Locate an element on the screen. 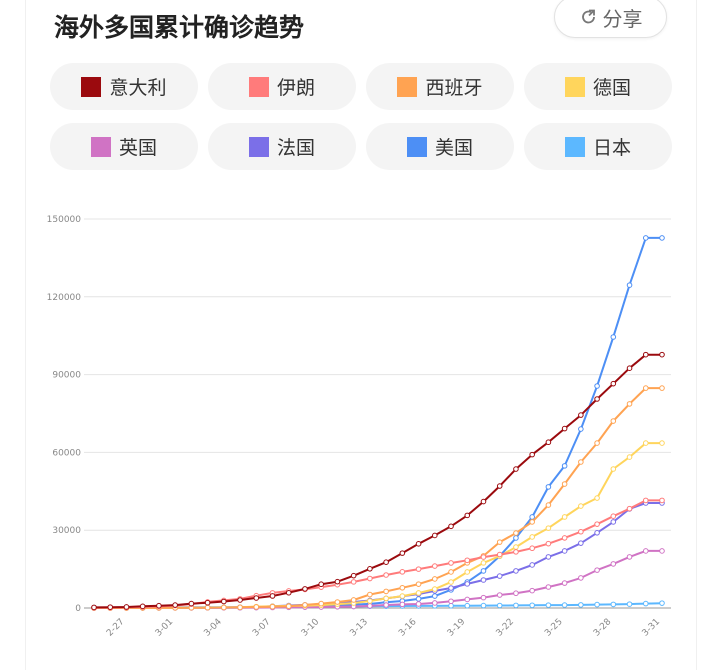 The height and width of the screenshot is (670, 703). x-tick-label: 3-16 is located at coordinates (408, 628).